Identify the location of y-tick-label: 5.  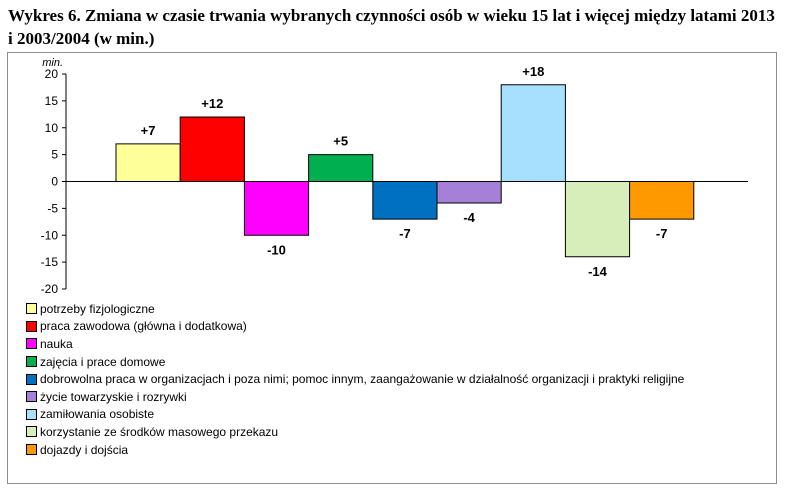
(54, 155).